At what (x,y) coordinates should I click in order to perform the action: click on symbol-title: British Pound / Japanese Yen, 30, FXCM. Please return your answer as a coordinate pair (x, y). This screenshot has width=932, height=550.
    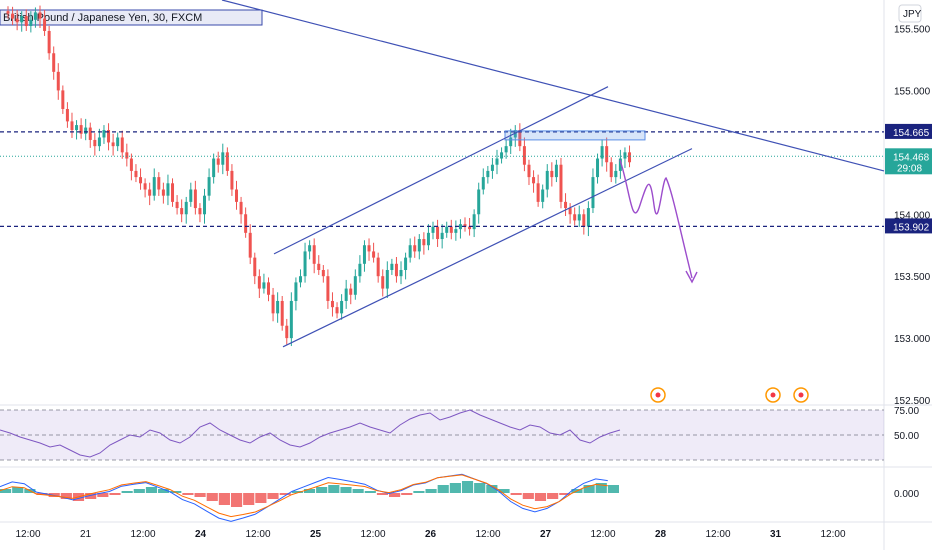
    Looking at the image, I should click on (131, 17).